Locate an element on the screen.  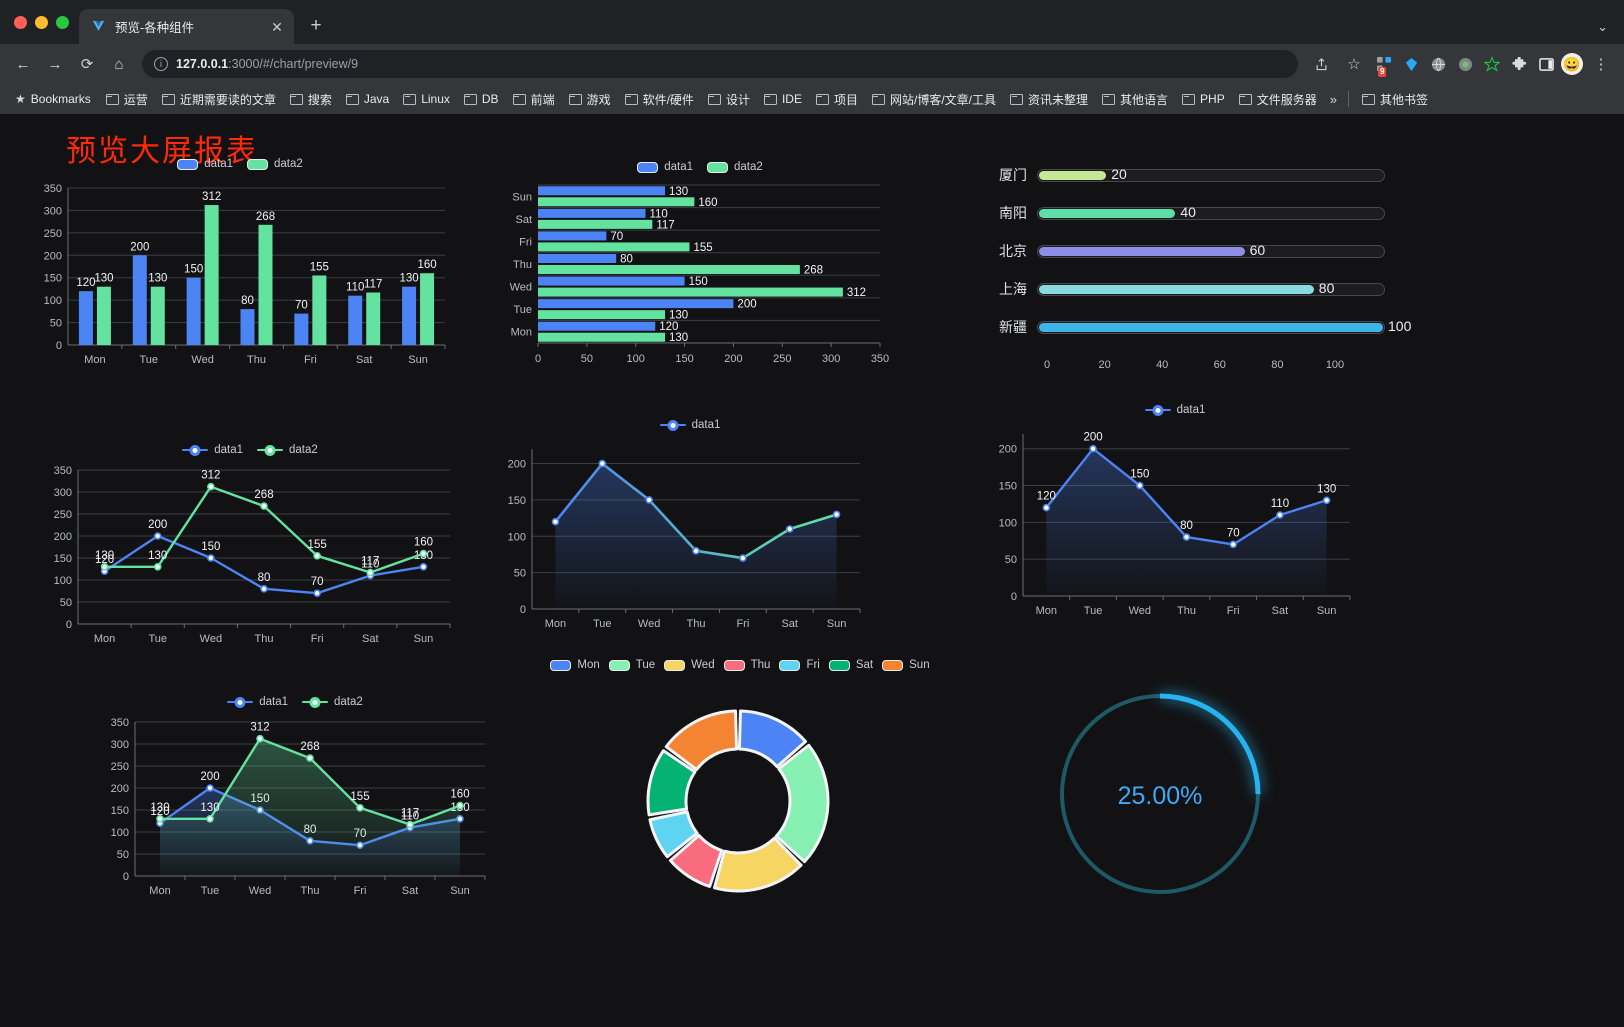
bookmark-folder: 搜索 is located at coordinates (311, 99).